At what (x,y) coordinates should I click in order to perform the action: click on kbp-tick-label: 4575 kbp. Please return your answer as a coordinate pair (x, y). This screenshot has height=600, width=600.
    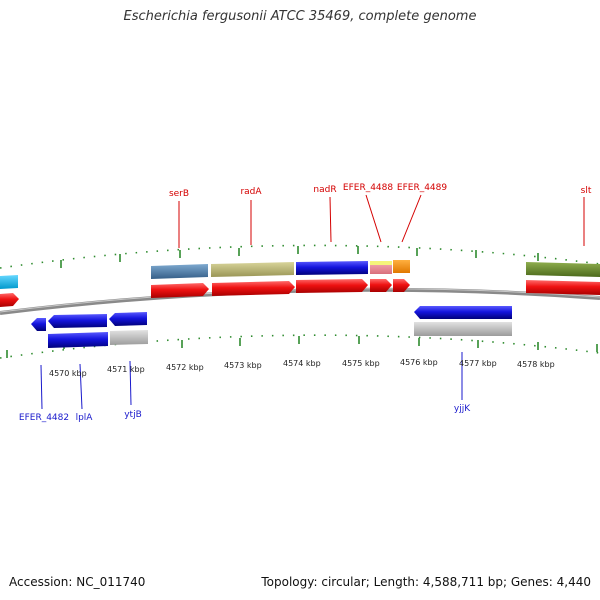
    Looking at the image, I should click on (361, 363).